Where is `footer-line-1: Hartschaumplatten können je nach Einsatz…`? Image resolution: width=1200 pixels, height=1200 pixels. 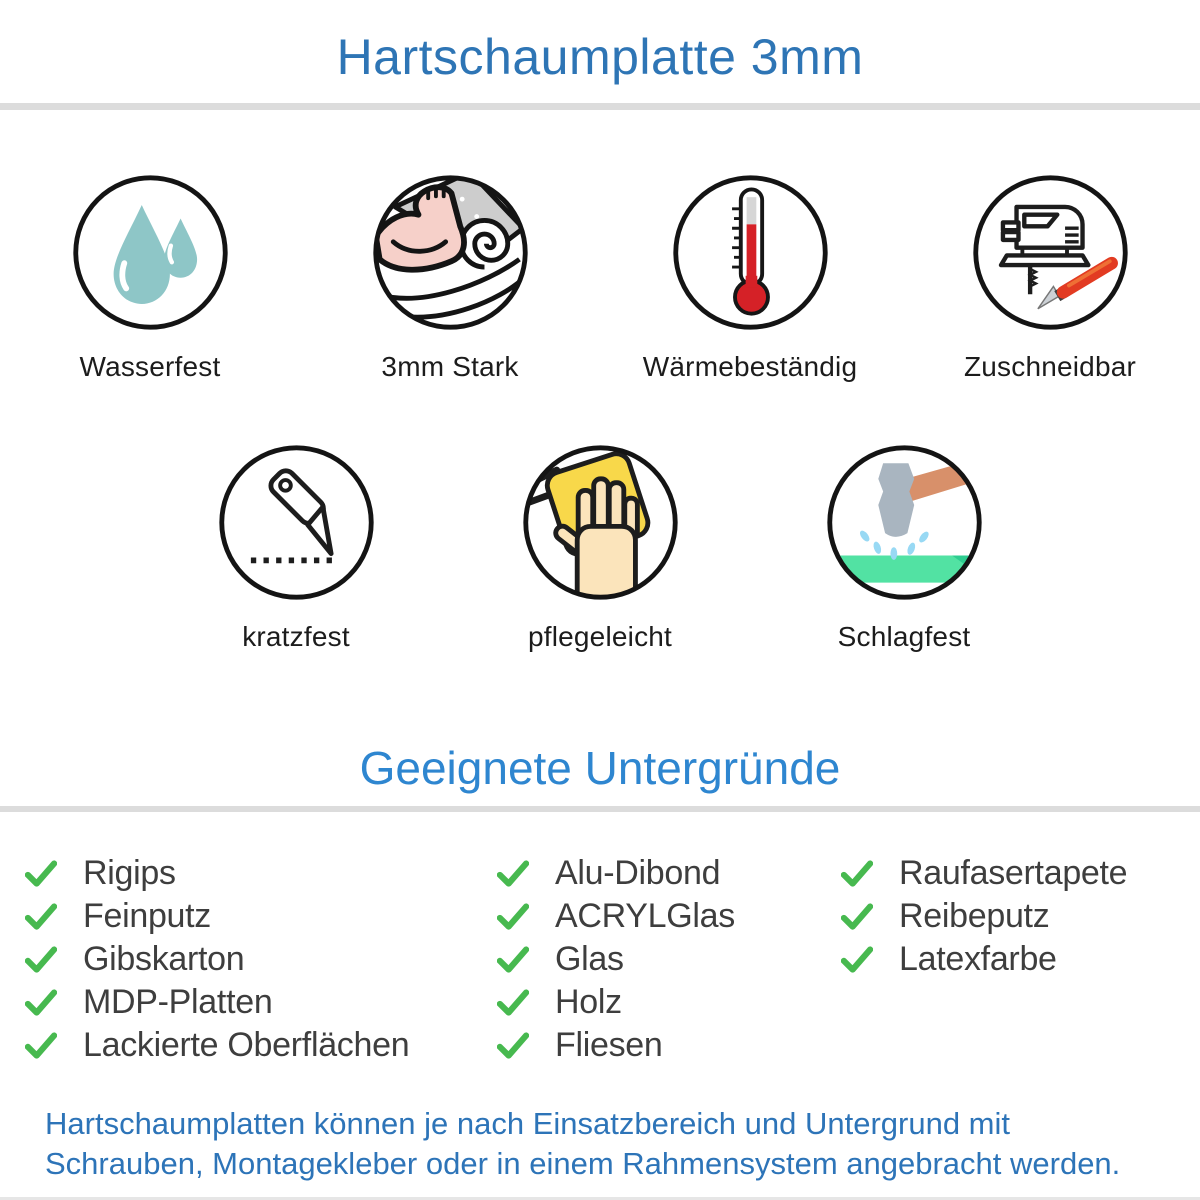 footer-line-1: Hartschaumplatten können je nach Einsatz… is located at coordinates (527, 1123).